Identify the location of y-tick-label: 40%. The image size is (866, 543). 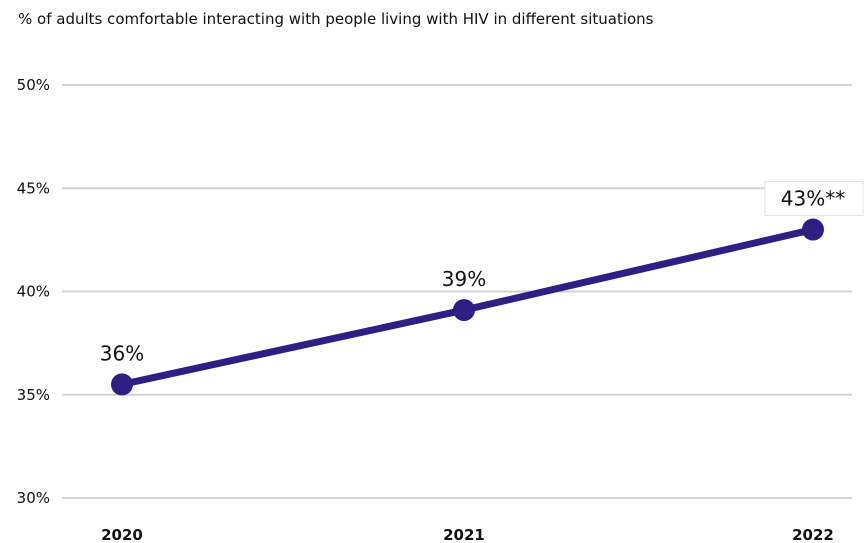
(33, 292).